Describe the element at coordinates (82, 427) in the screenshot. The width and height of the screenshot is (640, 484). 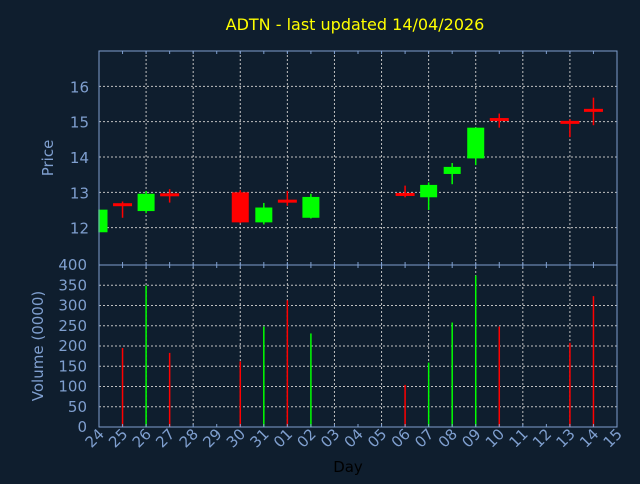
I see `volume-tick-label: 0` at that location.